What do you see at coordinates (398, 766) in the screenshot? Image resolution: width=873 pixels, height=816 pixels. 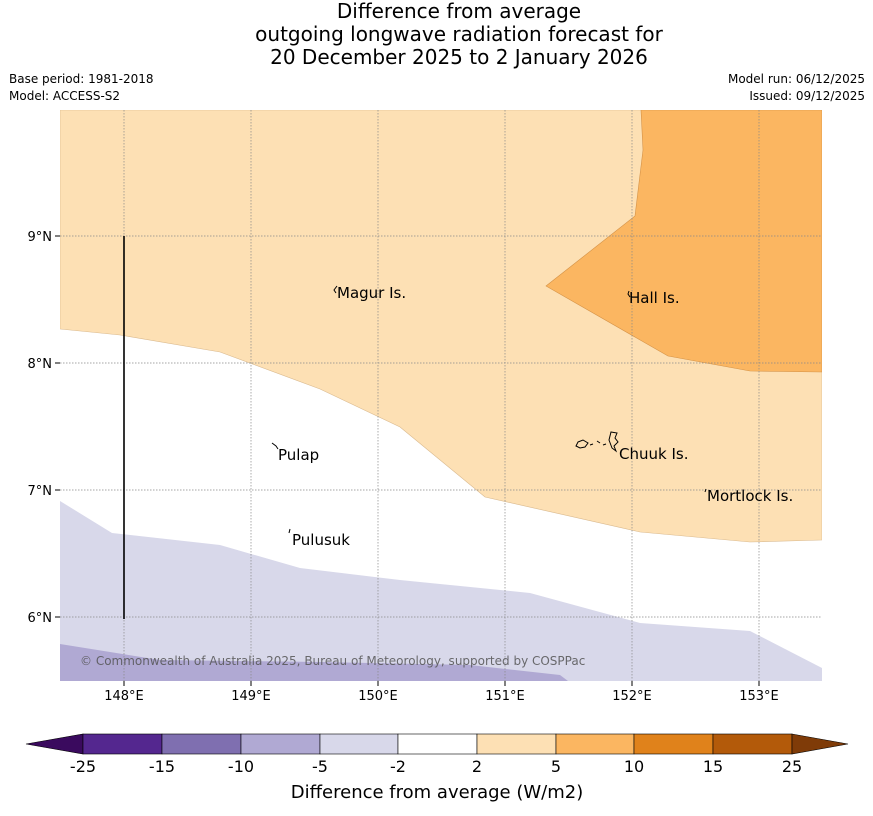 I see `colorbar-label-5: -2` at bounding box center [398, 766].